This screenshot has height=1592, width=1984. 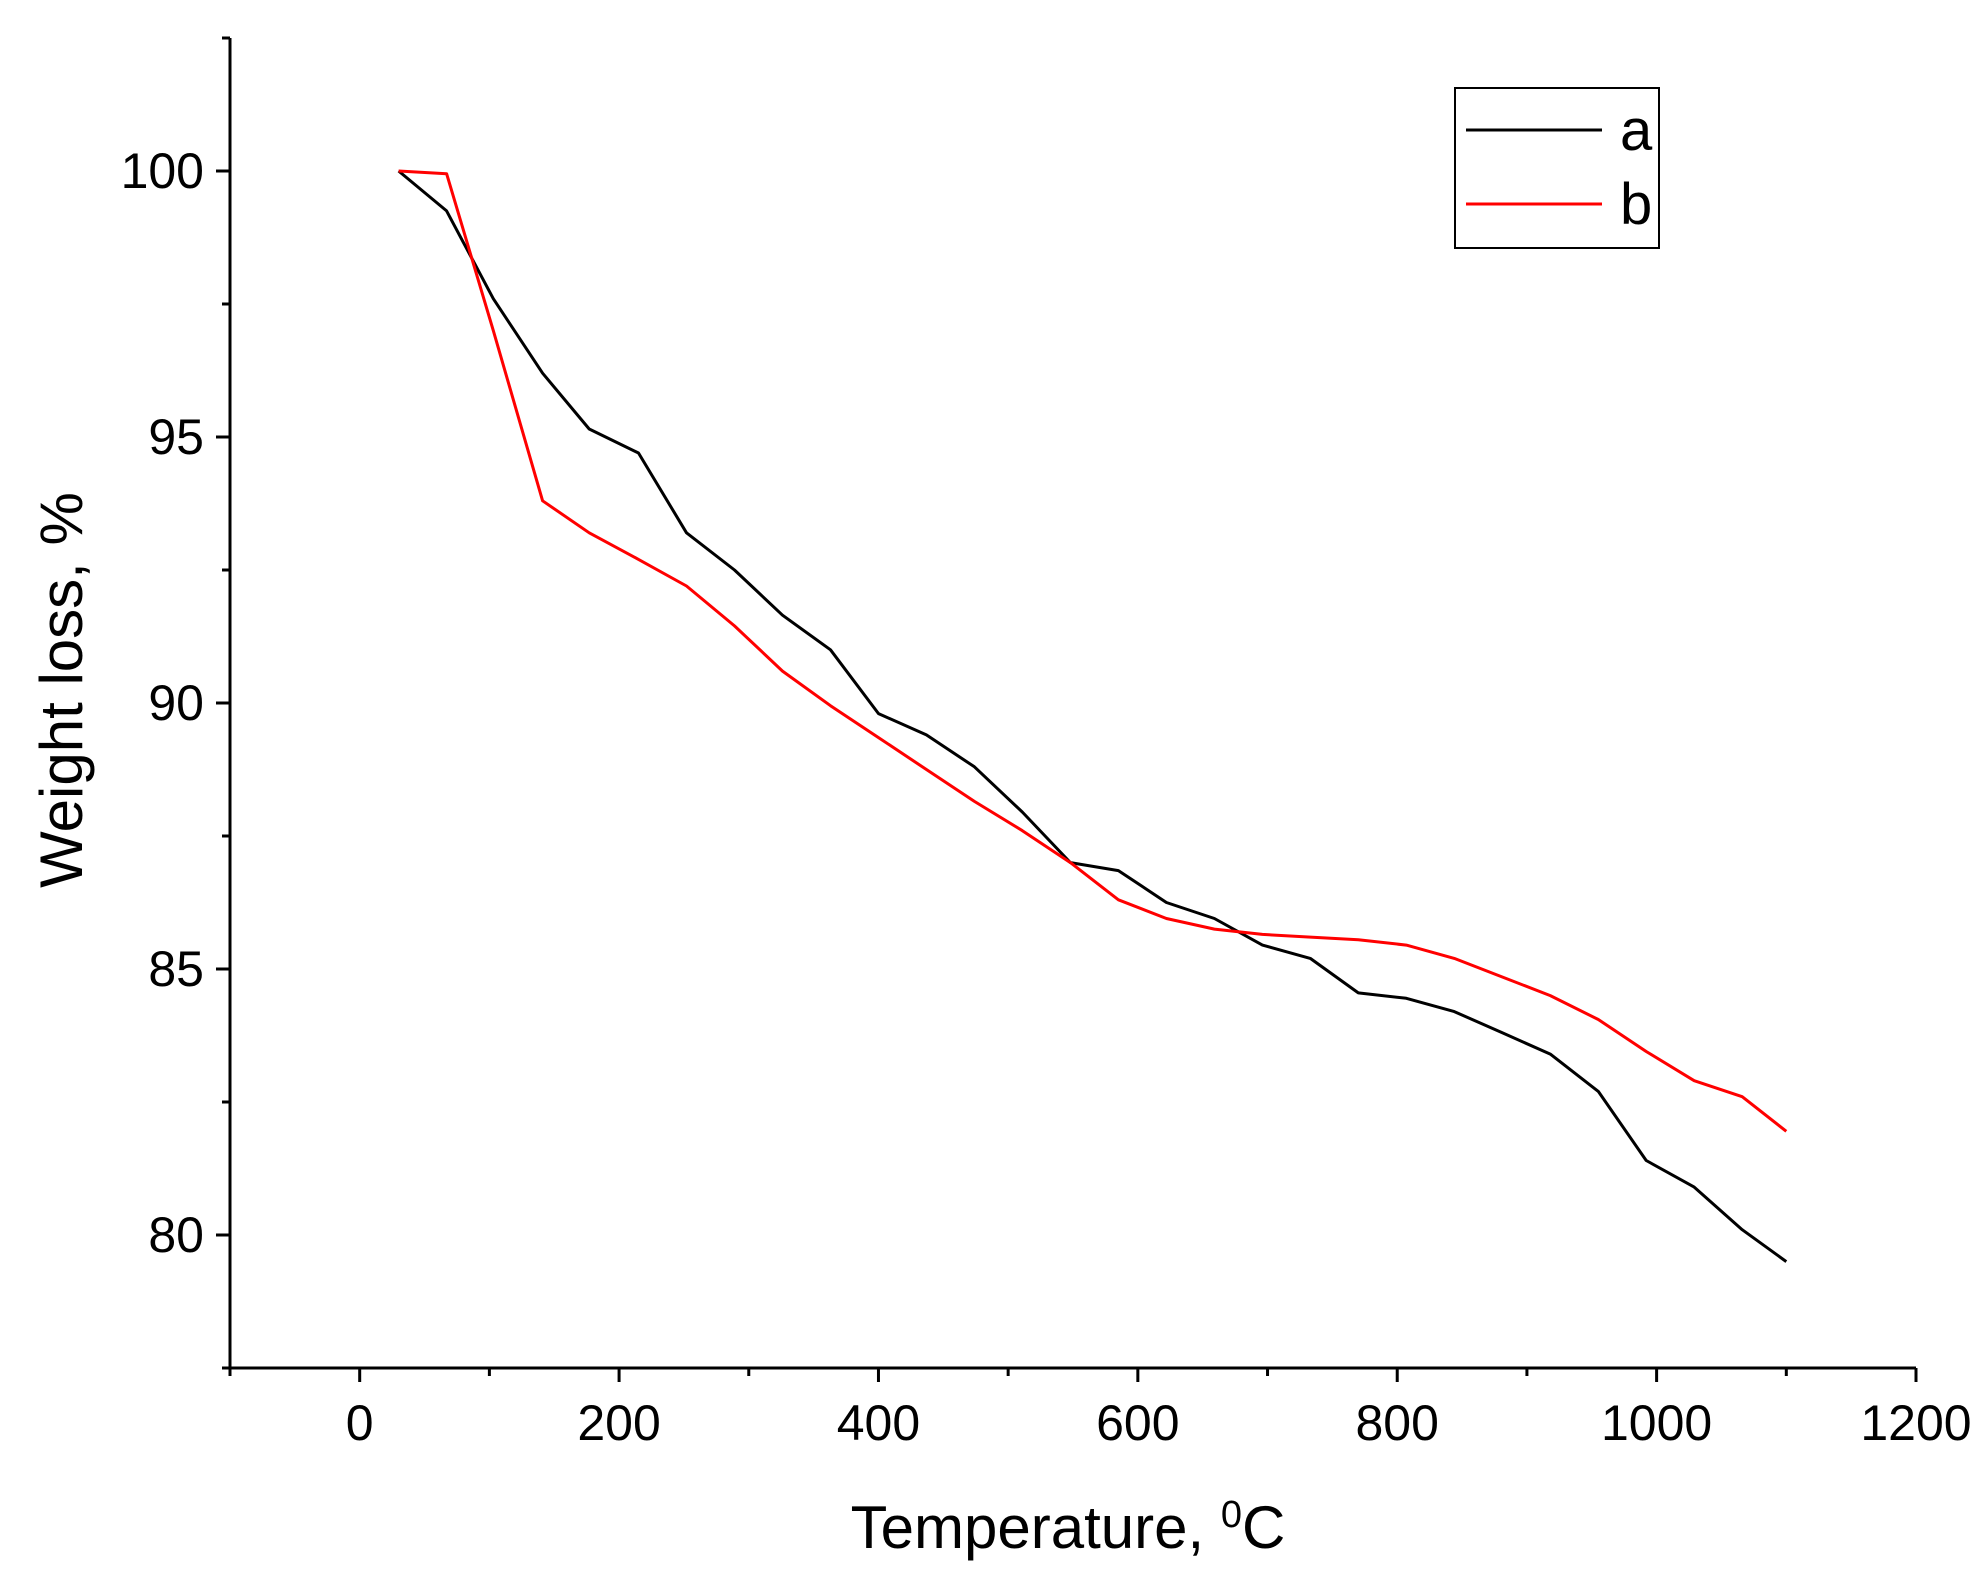 What do you see at coordinates (1915, 1423) in the screenshot?
I see `x-tick-label: 1200` at bounding box center [1915, 1423].